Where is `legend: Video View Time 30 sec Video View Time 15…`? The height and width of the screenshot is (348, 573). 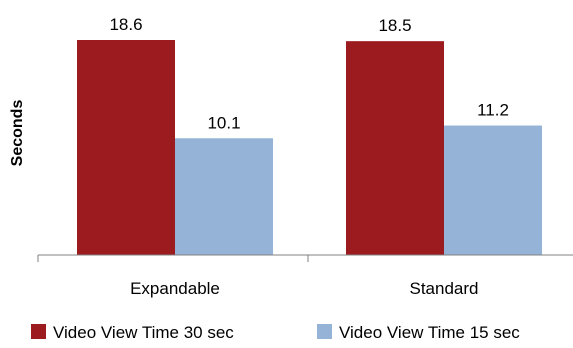 legend: Video View Time 30 sec Video View Time 15… is located at coordinates (275, 332).